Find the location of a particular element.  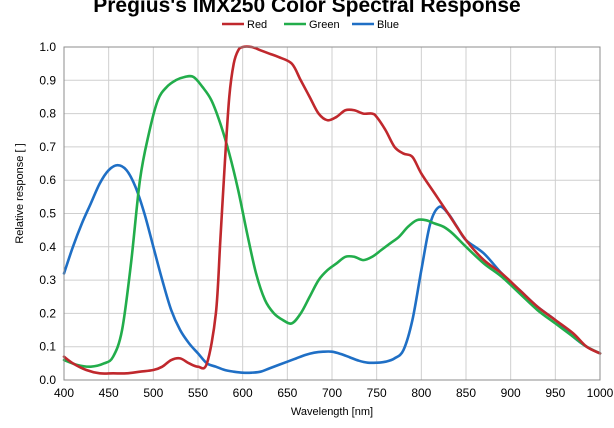

legend: Red Green Blue is located at coordinates (310, 25).